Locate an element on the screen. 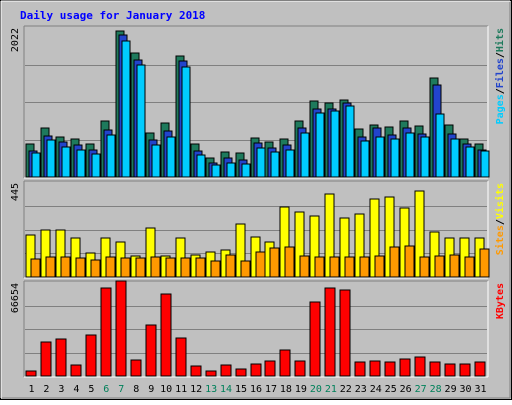 The height and width of the screenshot is (405, 512). y-max-label: 66654 is located at coordinates (15, 298).